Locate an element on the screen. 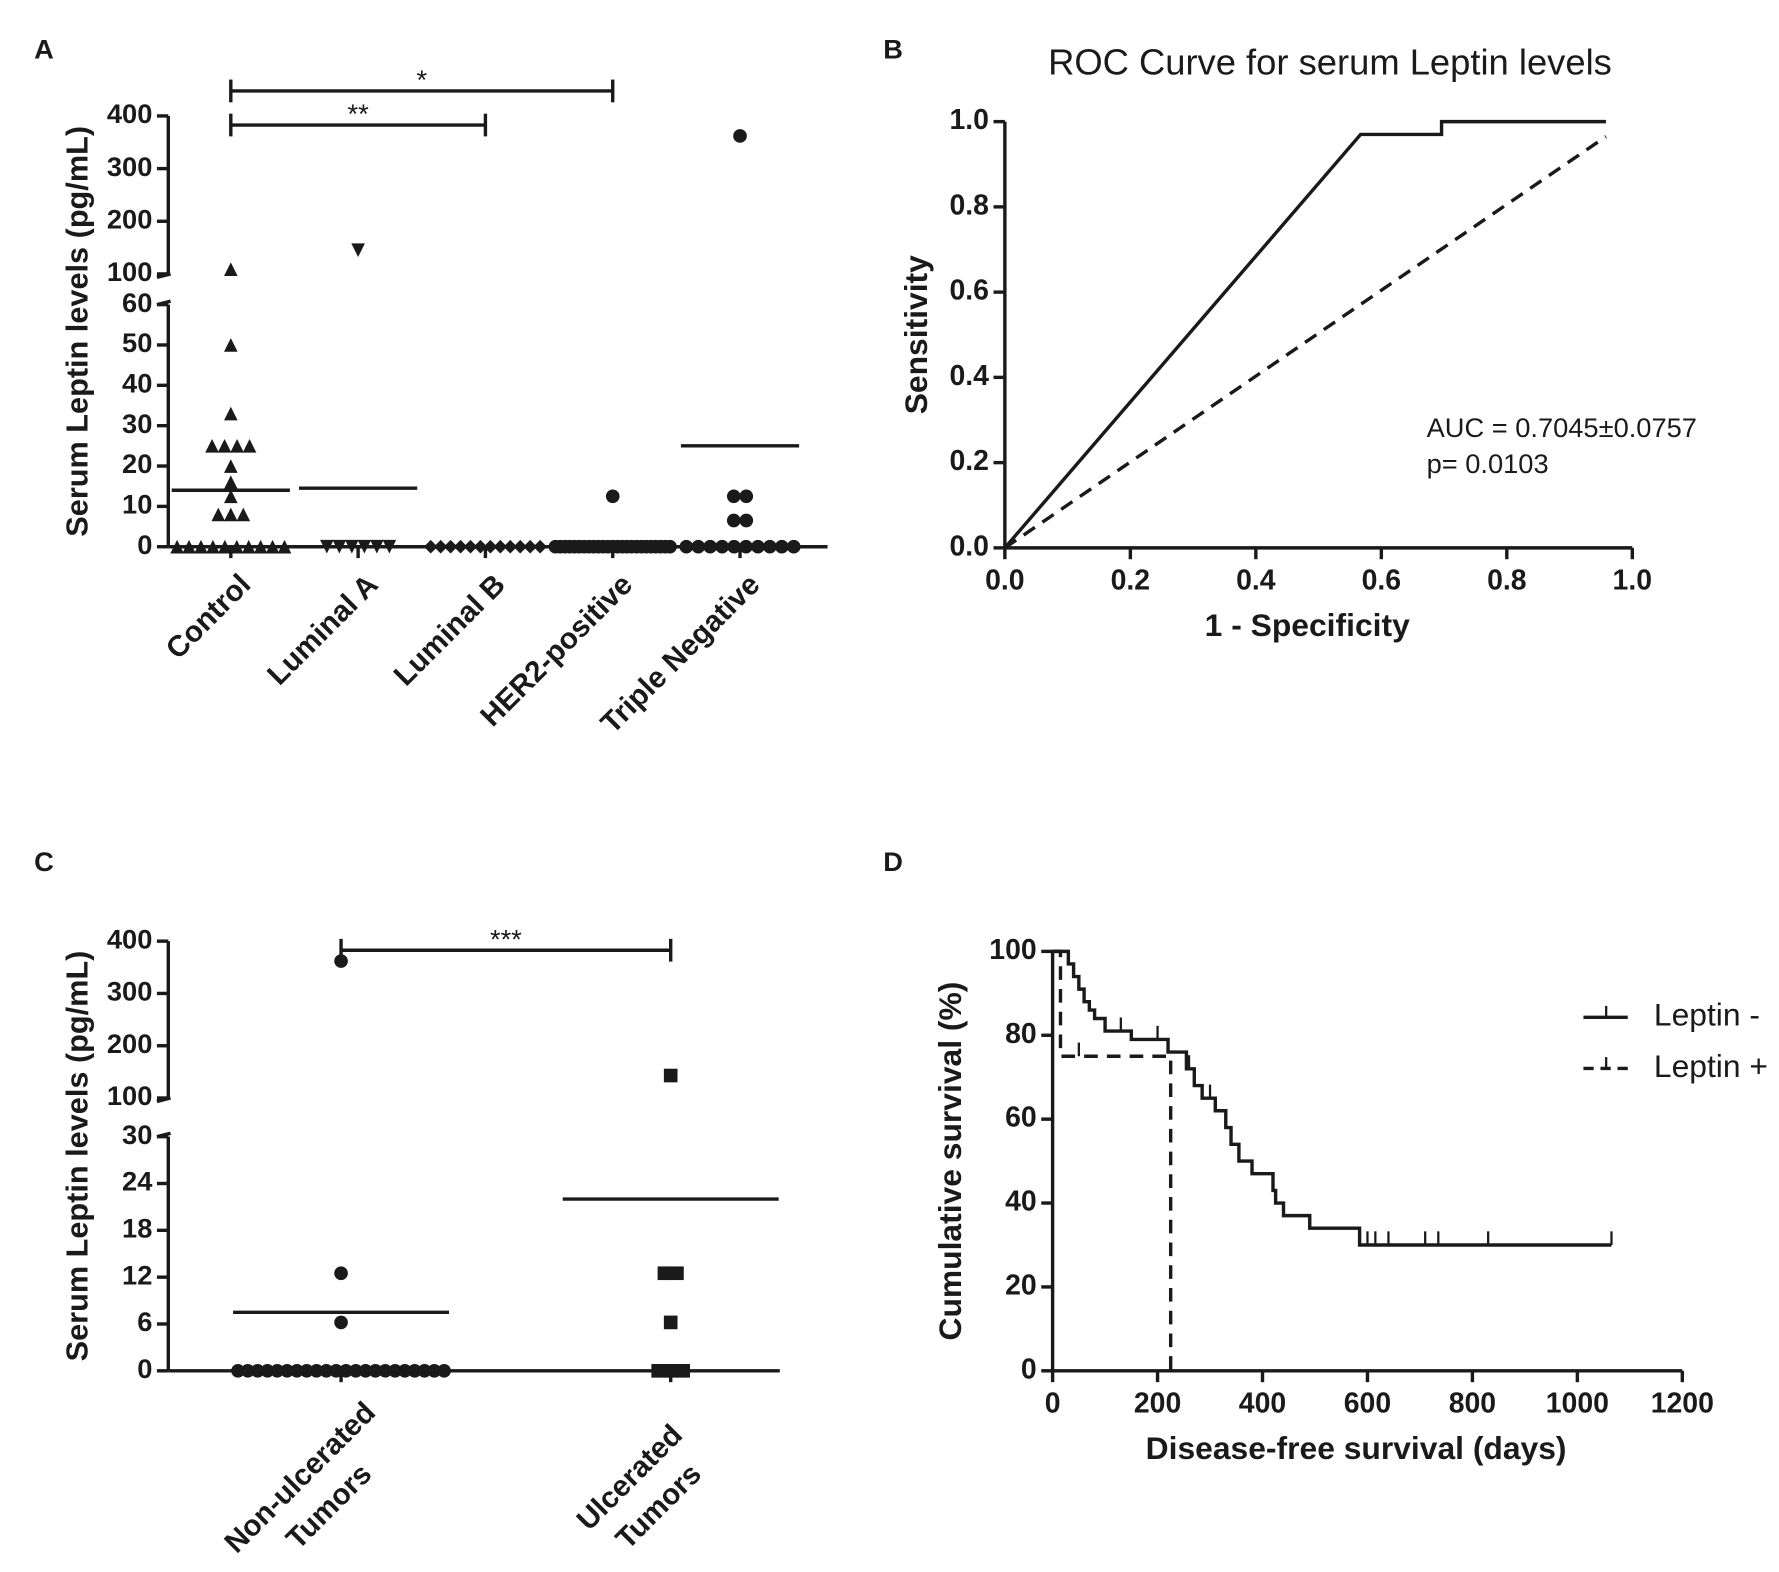 The image size is (1779, 1572). panel-letter: B is located at coordinates (893, 48).